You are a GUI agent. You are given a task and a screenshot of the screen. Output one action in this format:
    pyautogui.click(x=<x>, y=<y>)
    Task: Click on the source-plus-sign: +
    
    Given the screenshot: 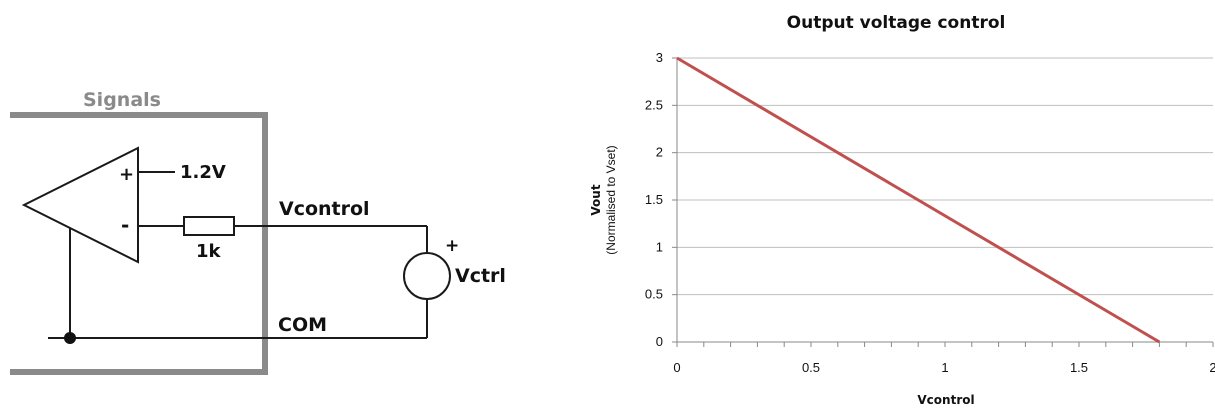 What is the action you would take?
    pyautogui.click(x=452, y=246)
    